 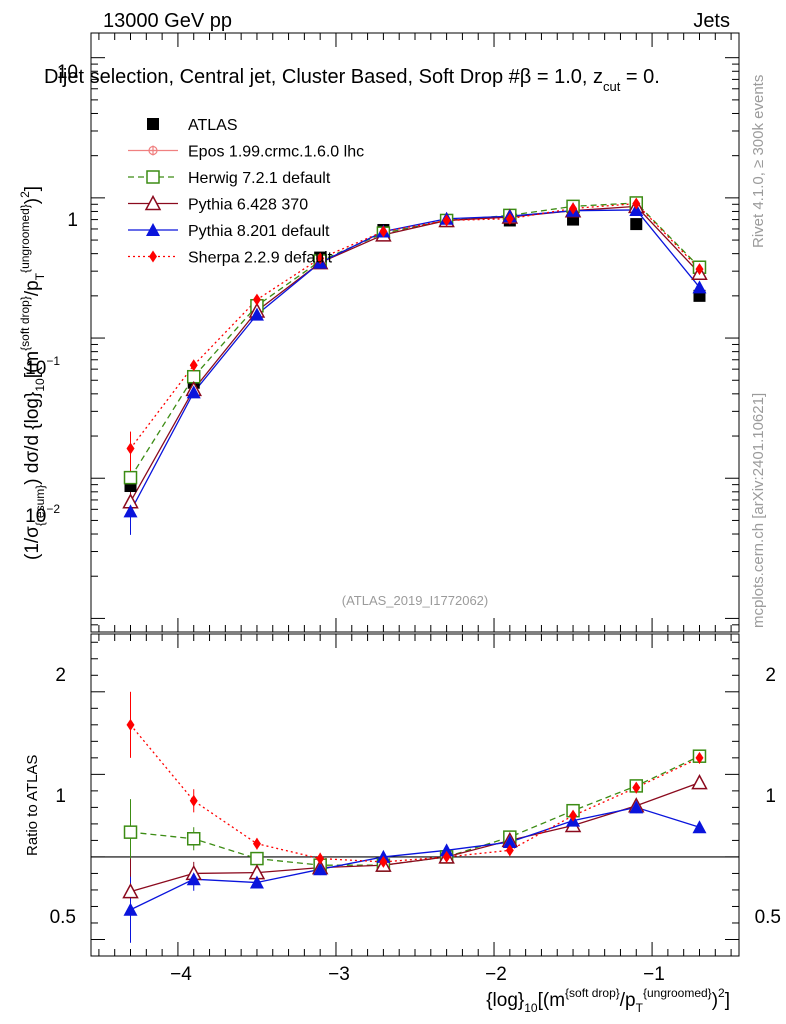 I want to click on ratio-line-herwig-7-2-1-default, so click(x=415, y=810).